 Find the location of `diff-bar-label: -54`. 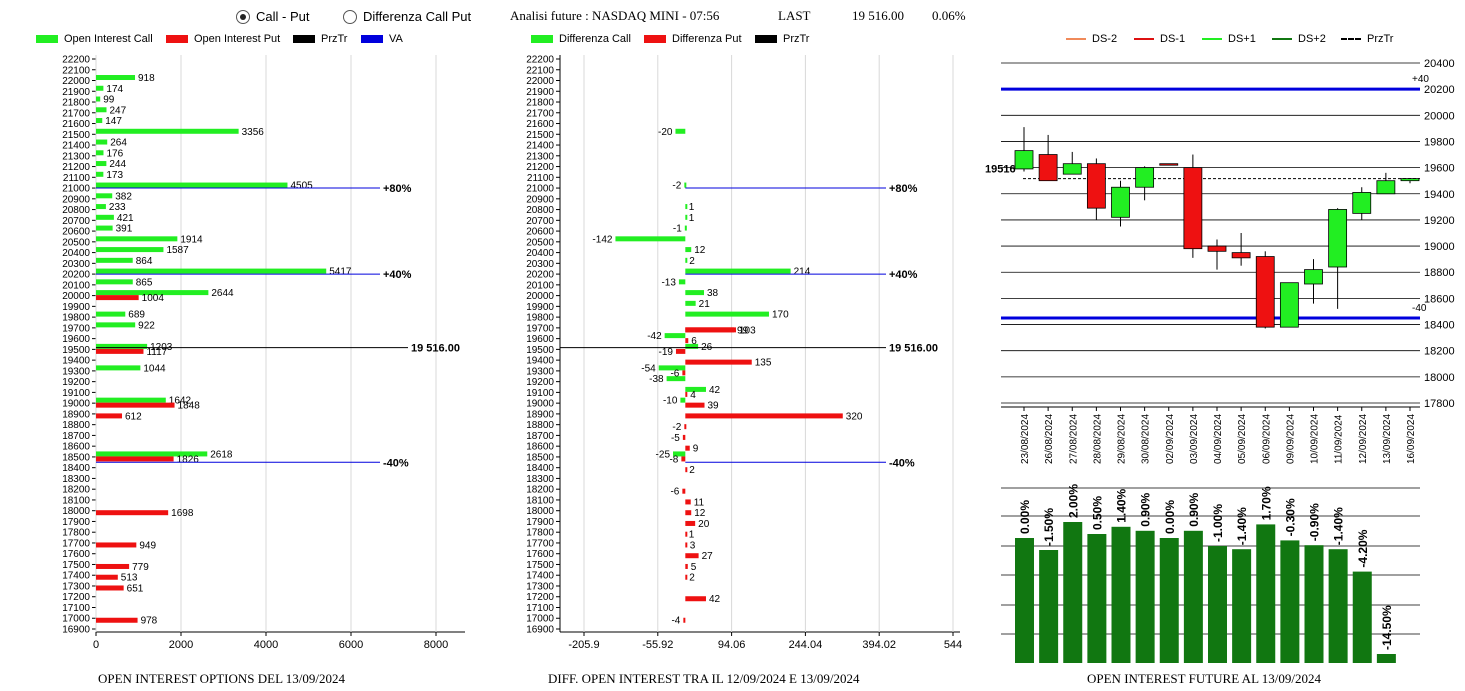

diff-bar-label: -54 is located at coordinates (648, 368).